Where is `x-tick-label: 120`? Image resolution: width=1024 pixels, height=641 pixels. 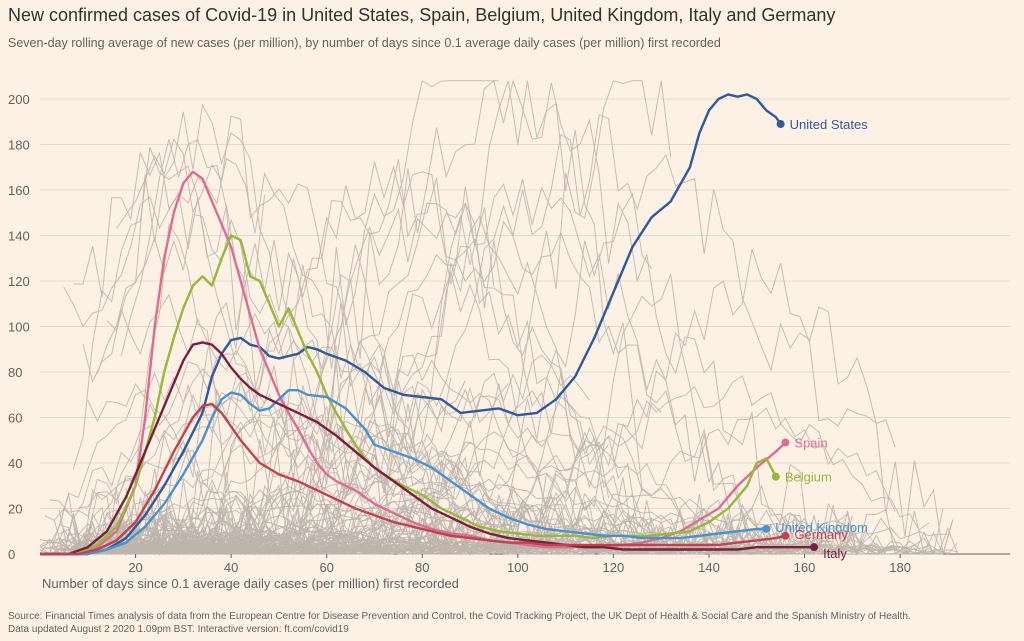
x-tick-label: 120 is located at coordinates (614, 567).